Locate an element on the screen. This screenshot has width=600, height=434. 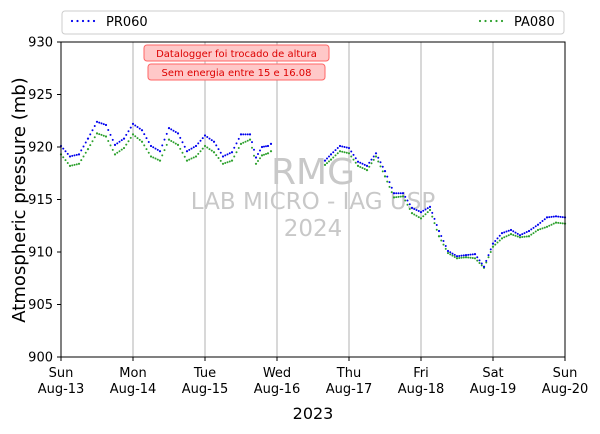
y-axis-ticks: 900 905 910 915 920 925 930 is located at coordinates (44, 201).